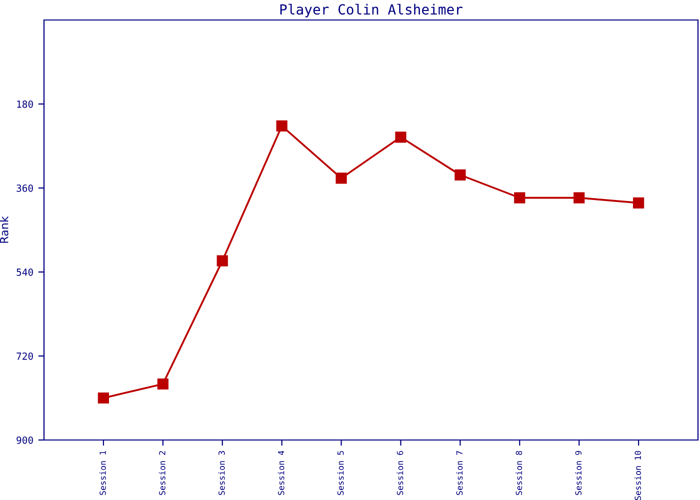 The height and width of the screenshot is (500, 700). I want to click on y-tick-label: 900, so click(24, 440).